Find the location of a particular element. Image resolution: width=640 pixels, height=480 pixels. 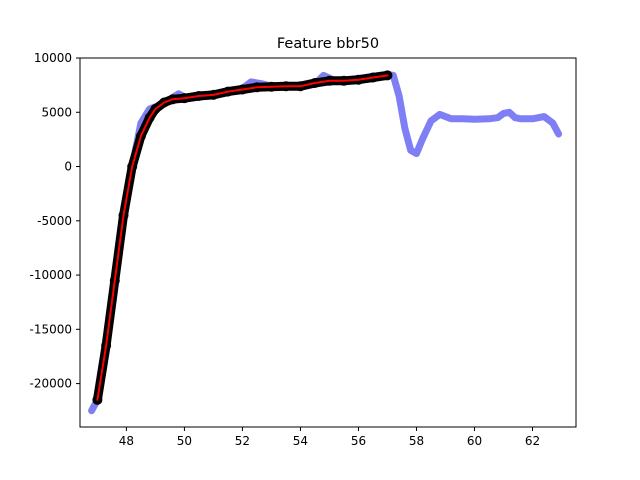

x-tick-label: 48 is located at coordinates (126, 441).